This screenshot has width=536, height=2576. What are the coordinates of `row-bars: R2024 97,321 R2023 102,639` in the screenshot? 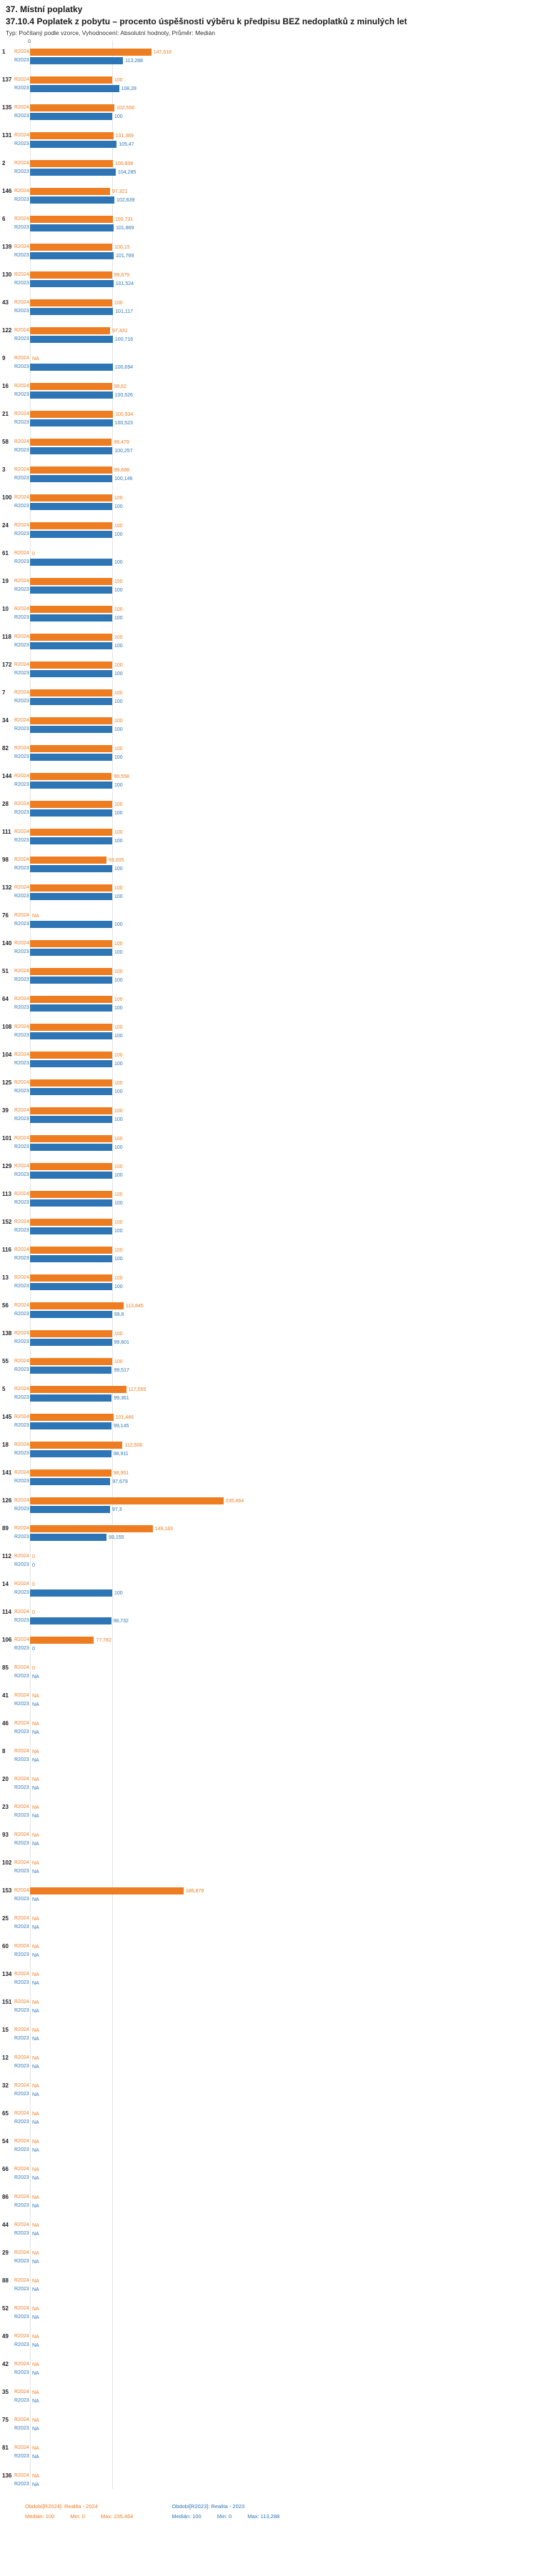 It's located at (275, 196).